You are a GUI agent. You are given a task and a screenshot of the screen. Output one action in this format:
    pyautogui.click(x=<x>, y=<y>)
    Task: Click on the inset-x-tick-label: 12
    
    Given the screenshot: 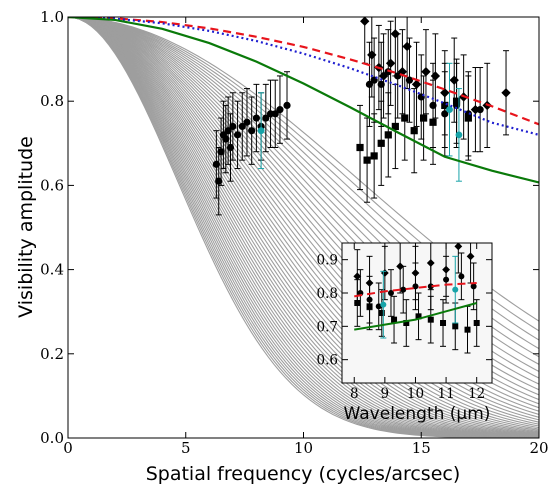 What is the action you would take?
    pyautogui.click(x=476, y=394)
    